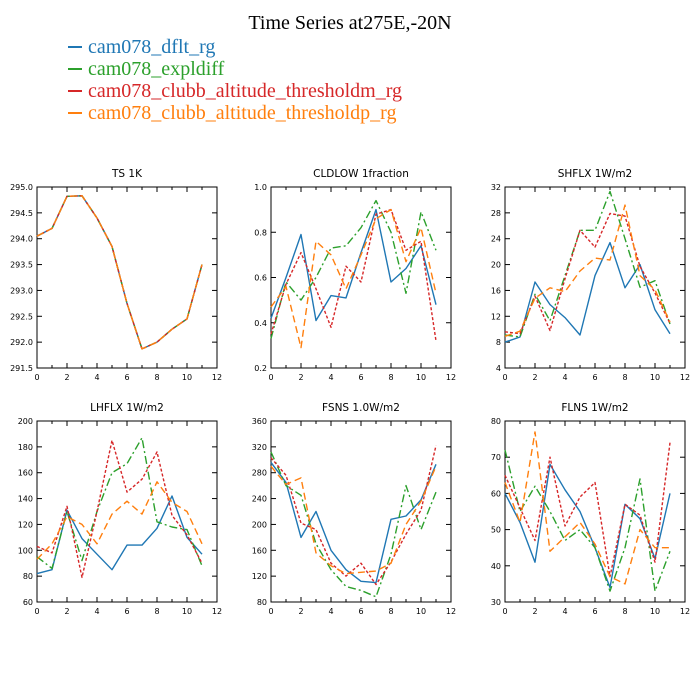 Image resolution: width=700 pixels, height=700 pixels. I want to click on y-tick-label: 0.4, so click(260, 323).